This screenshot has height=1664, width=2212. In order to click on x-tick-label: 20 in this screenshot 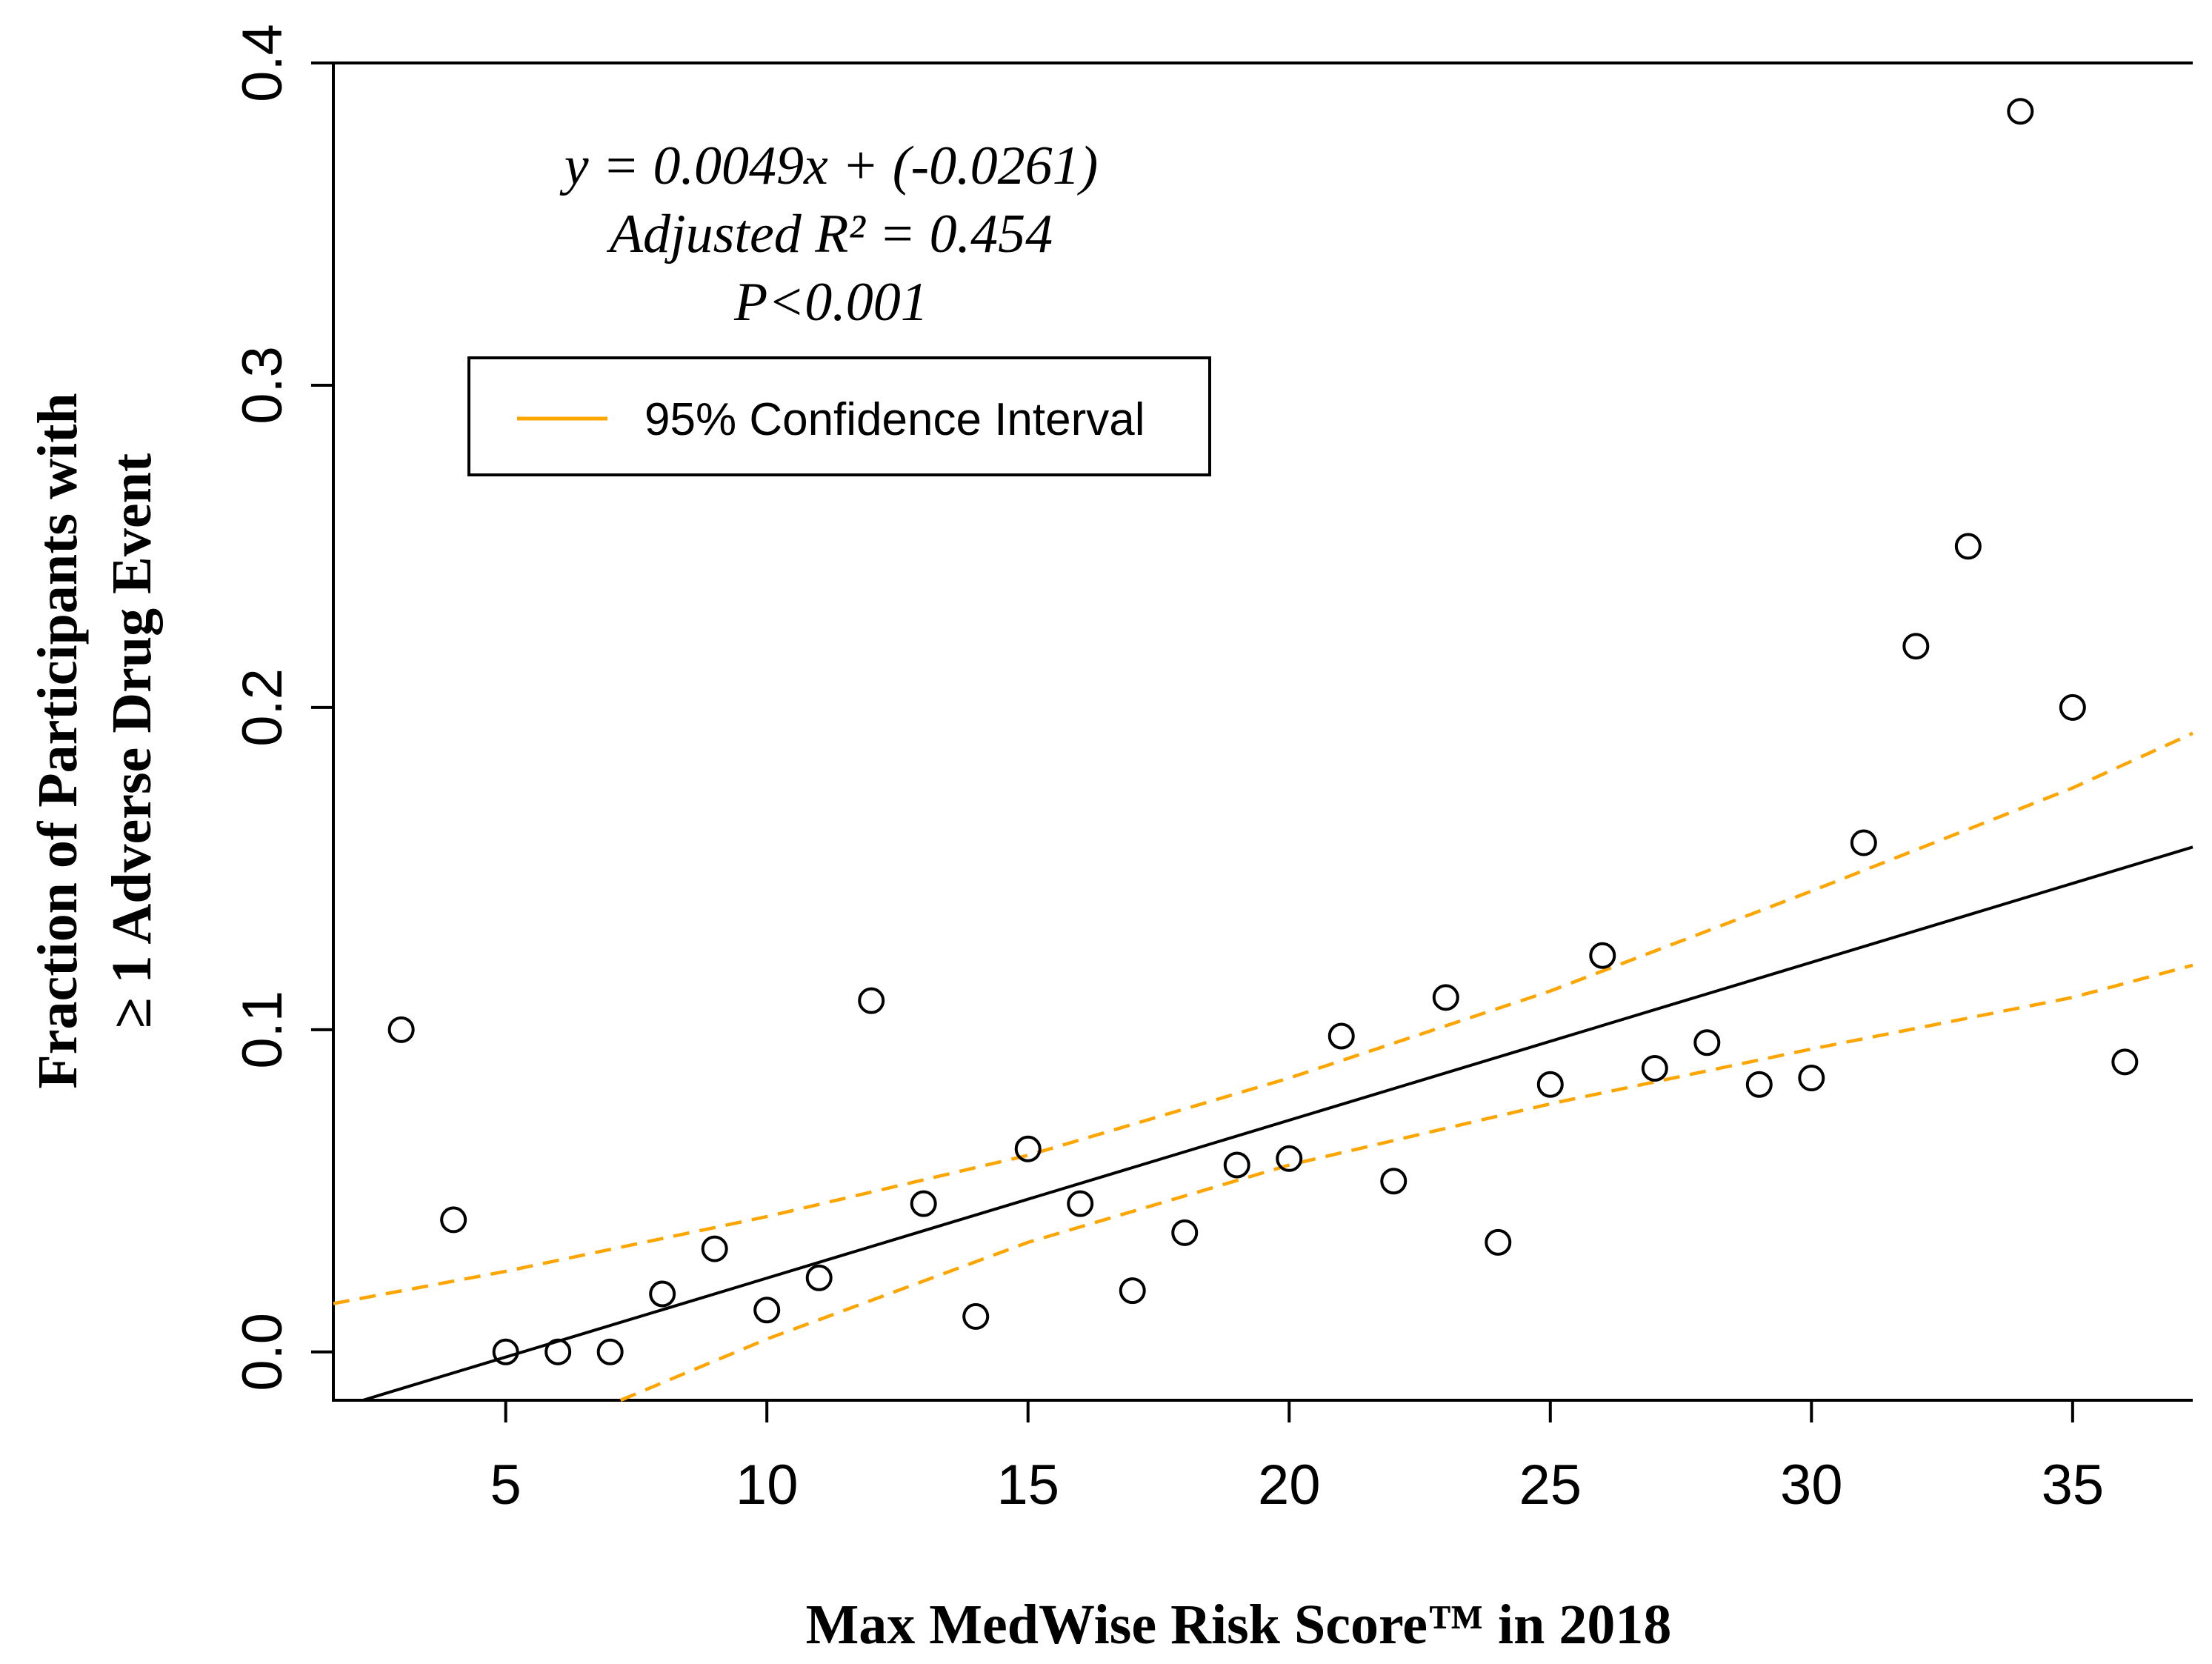, I will do `click(1289, 1485)`.